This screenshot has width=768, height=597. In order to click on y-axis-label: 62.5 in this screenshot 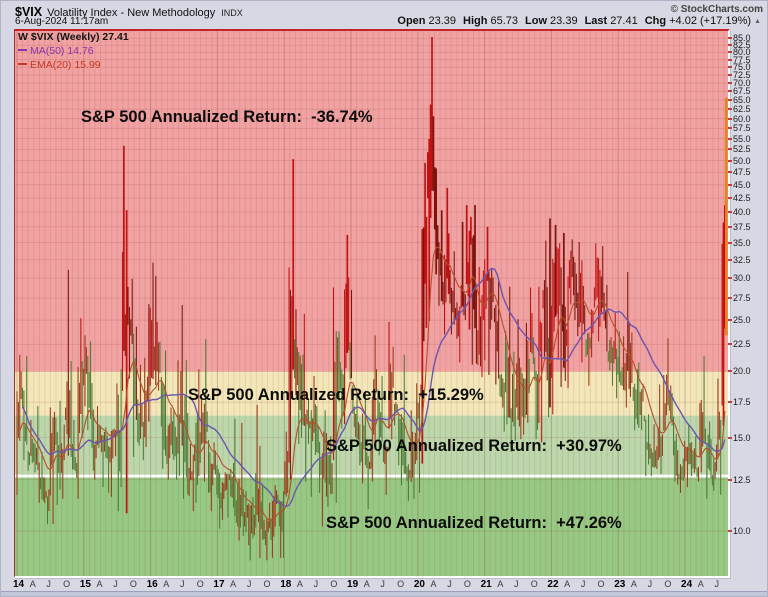, I will do `click(742, 109)`.